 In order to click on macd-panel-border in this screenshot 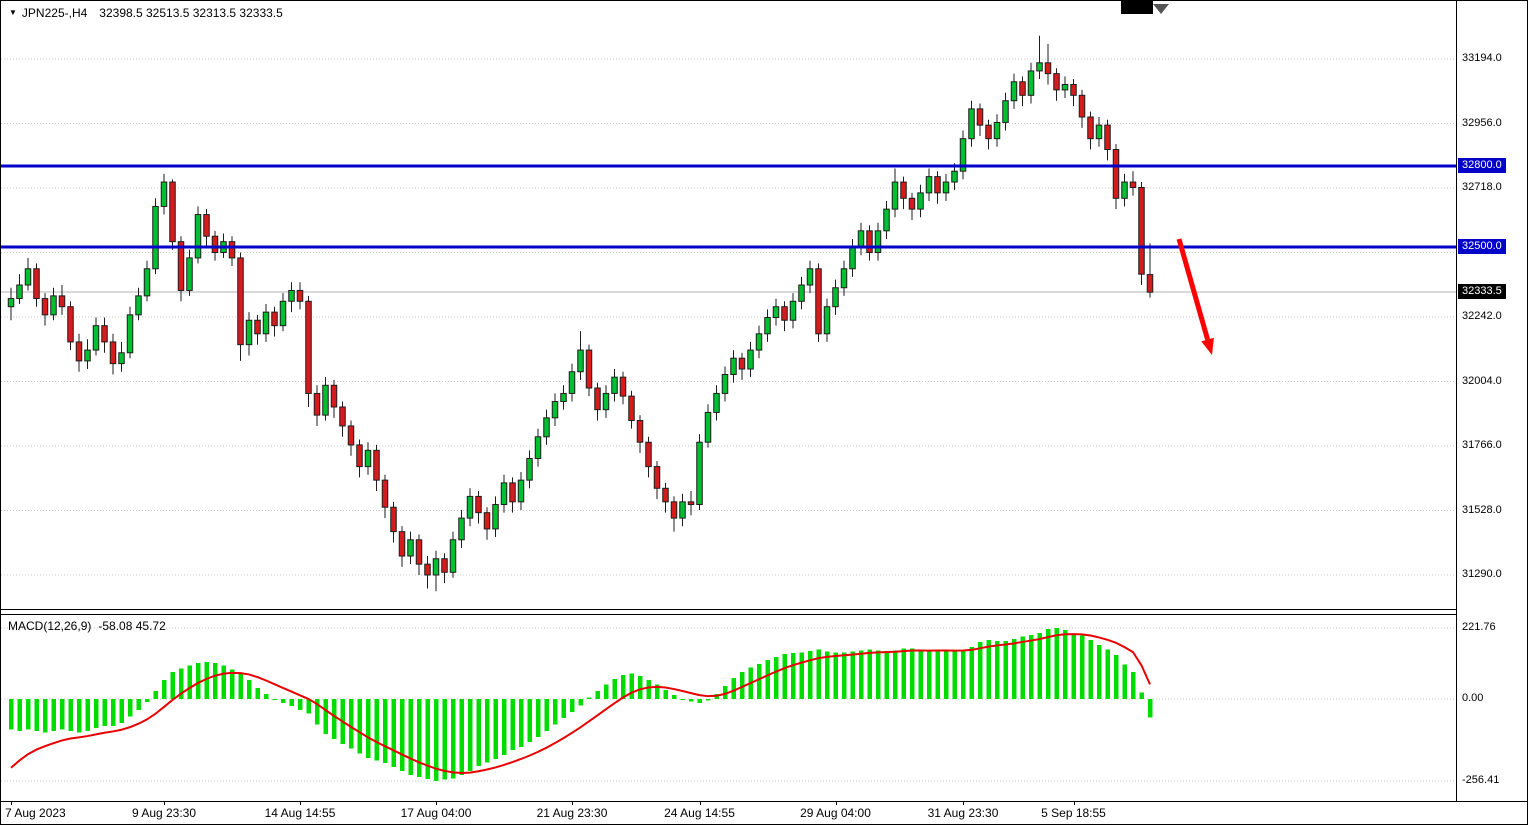, I will do `click(764, 614)`.